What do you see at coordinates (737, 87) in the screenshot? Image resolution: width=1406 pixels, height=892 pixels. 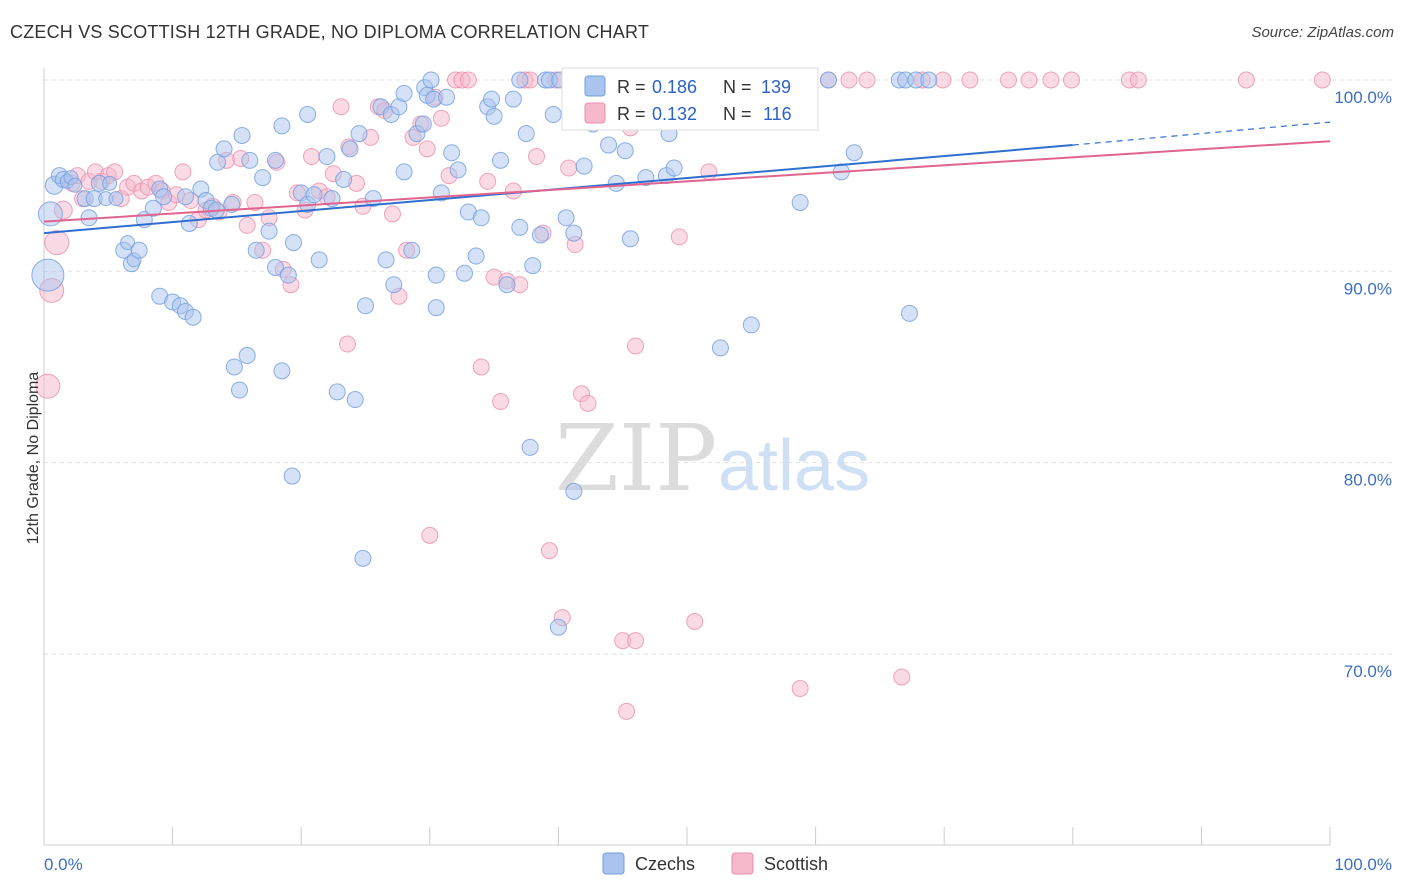 I see `czechs-n-label: N =` at bounding box center [737, 87].